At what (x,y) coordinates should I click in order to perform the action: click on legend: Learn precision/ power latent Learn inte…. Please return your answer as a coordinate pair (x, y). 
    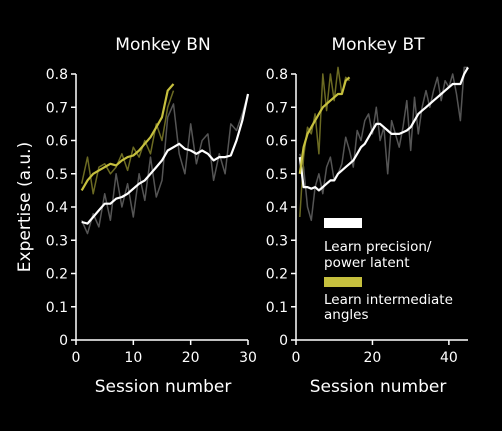
    Looking at the image, I should click on (390, 270).